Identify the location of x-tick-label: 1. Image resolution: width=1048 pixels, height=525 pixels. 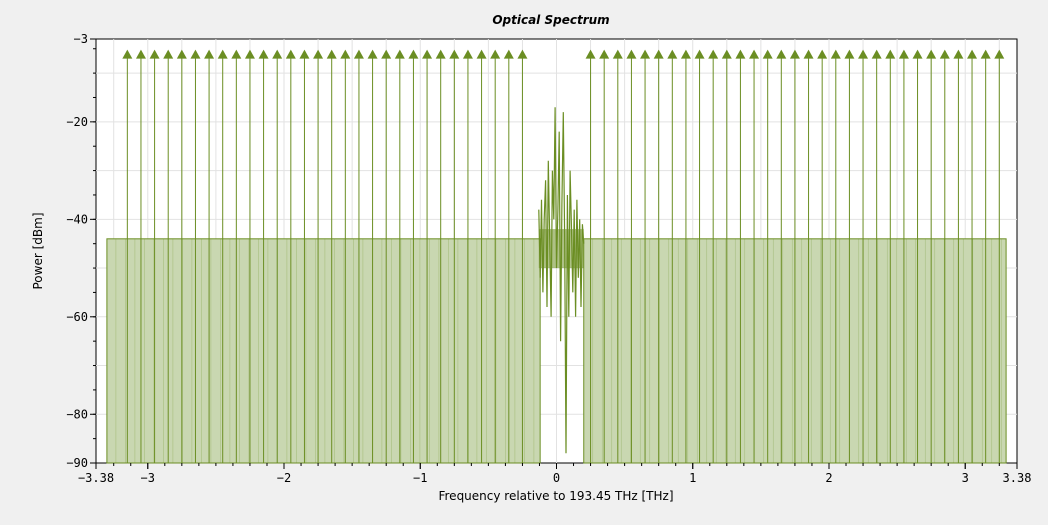
(692, 478).